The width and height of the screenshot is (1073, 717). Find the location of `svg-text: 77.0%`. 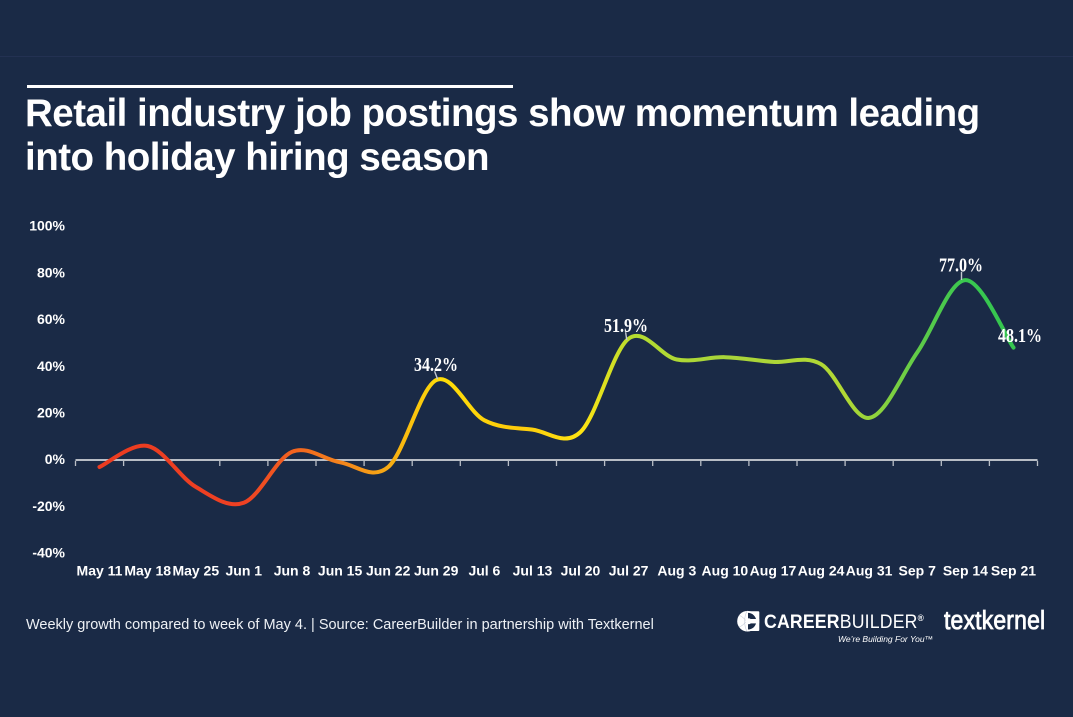

svg-text: 77.0% is located at coordinates (961, 266).